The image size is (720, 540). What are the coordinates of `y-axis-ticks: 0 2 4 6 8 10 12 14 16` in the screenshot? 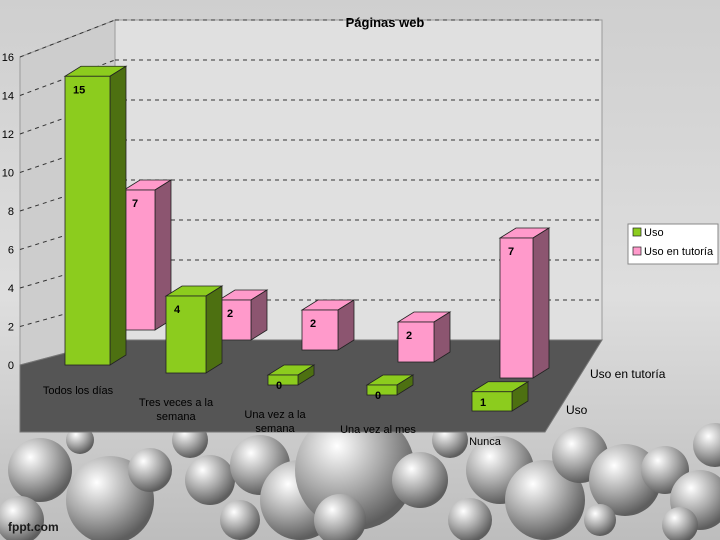 It's located at (8, 212).